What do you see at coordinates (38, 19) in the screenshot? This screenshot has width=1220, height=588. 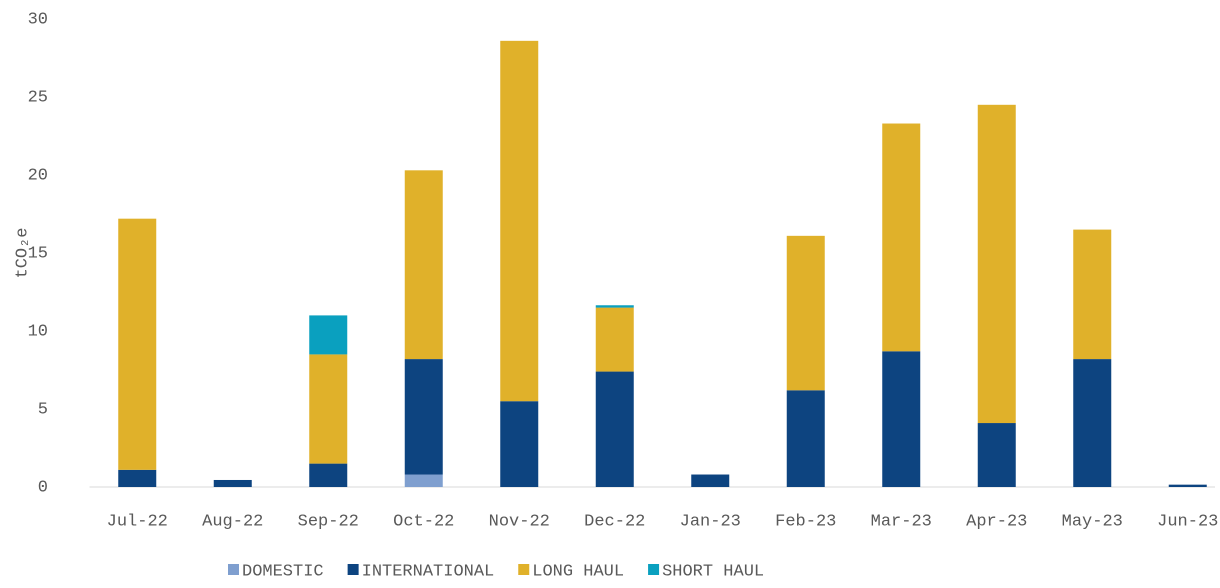 I see `y-tick-label: 30` at bounding box center [38, 19].